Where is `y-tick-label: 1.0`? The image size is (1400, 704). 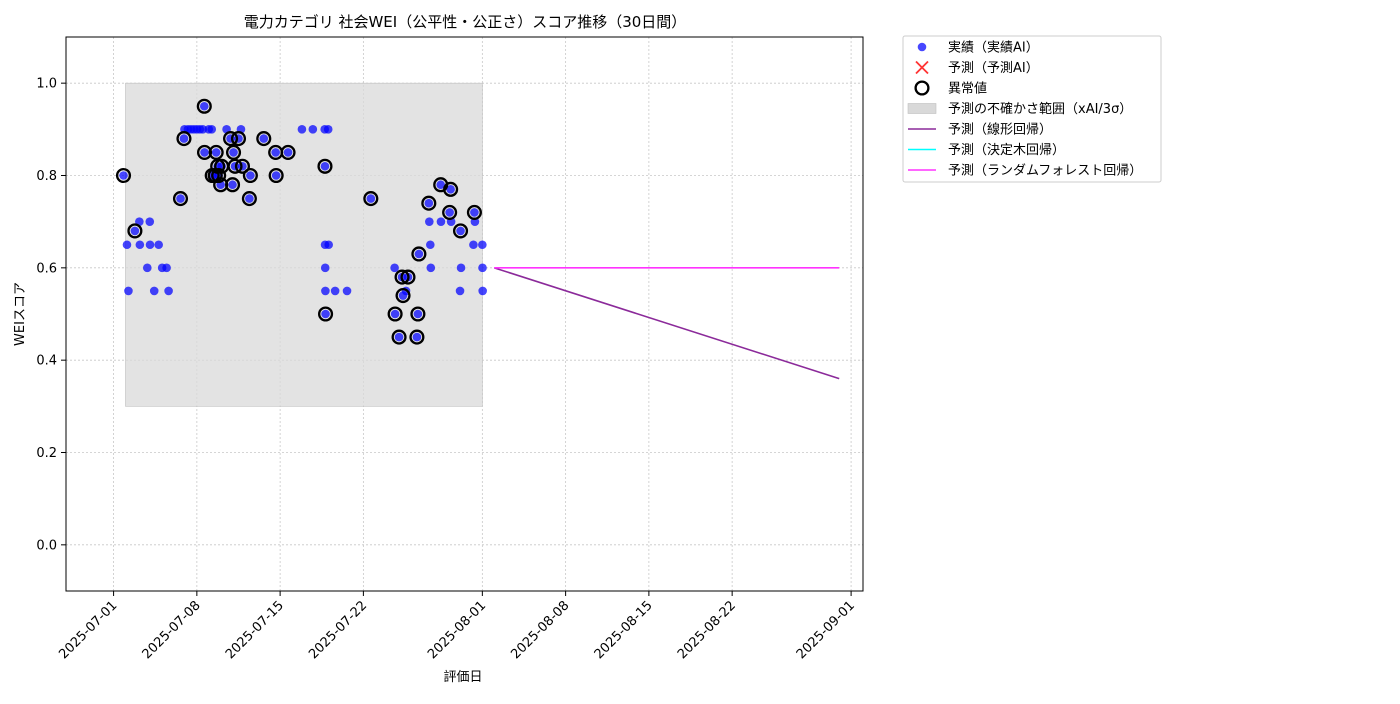 y-tick-label: 1.0 is located at coordinates (46, 84).